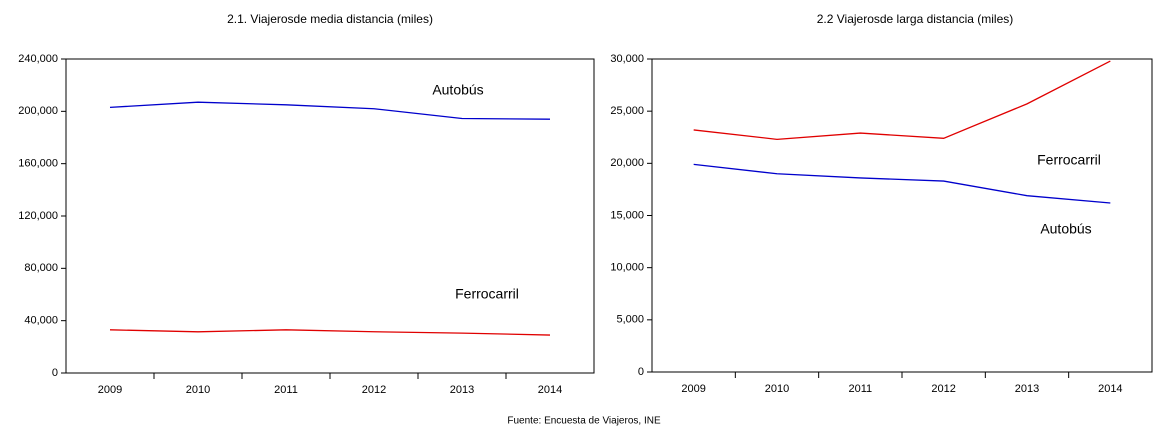 The width and height of the screenshot is (1169, 440). Describe the element at coordinates (41, 268) in the screenshot. I see `y-tick-label: 80,000` at that location.